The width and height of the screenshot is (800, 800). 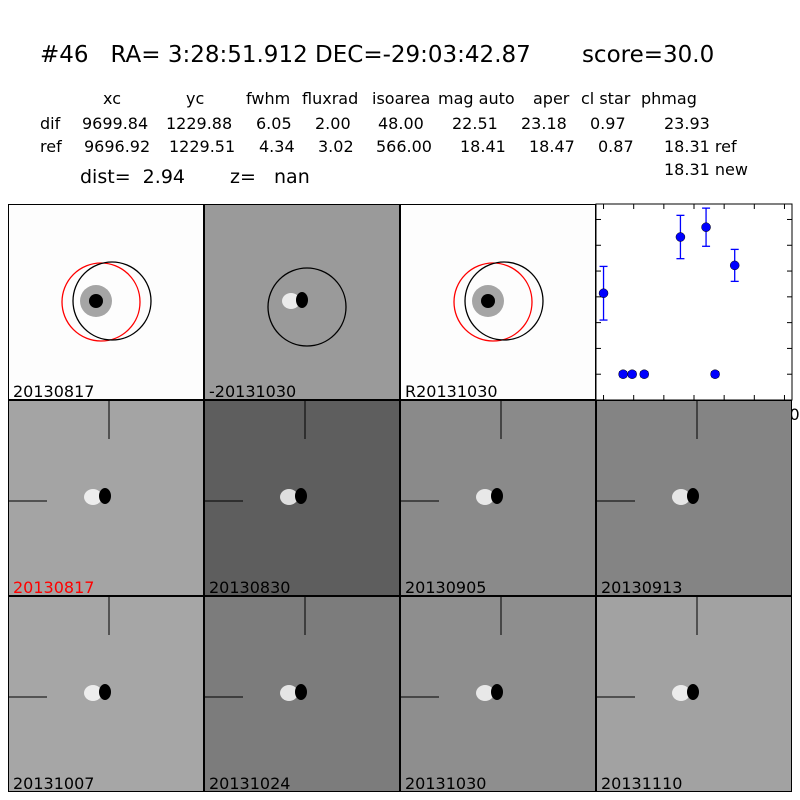 What do you see at coordinates (608, 123) in the screenshot?
I see `dif-value: 0.97` at bounding box center [608, 123].